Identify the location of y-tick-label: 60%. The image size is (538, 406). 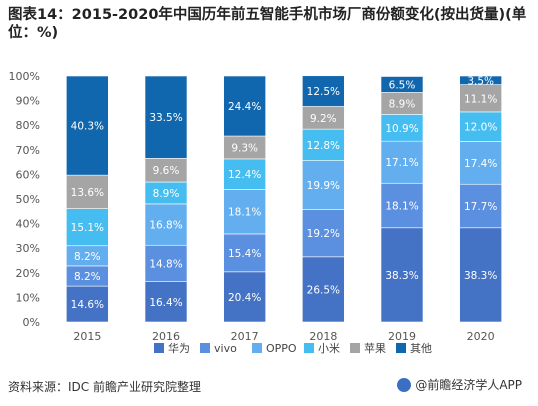
(28, 174).